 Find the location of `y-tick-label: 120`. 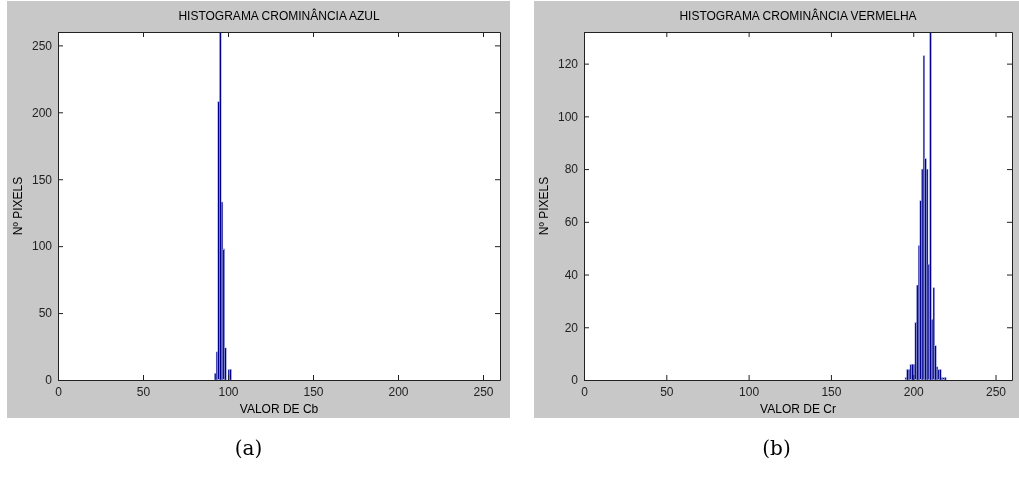

y-tick-label: 120 is located at coordinates (568, 63).